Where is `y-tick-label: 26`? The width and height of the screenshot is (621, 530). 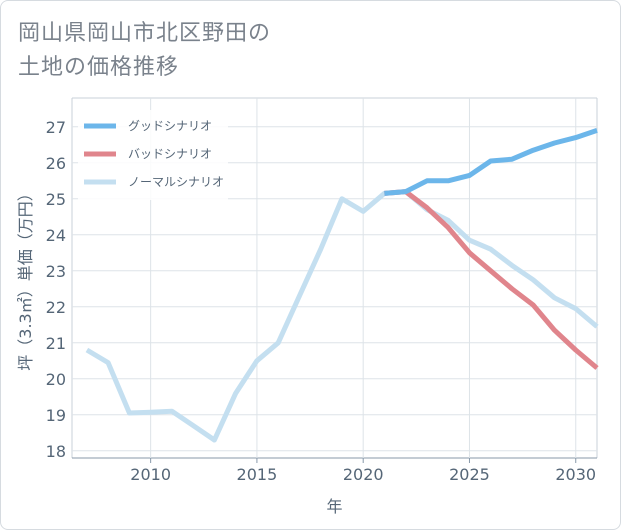
y-tick-label: 26 is located at coordinates (56, 163).